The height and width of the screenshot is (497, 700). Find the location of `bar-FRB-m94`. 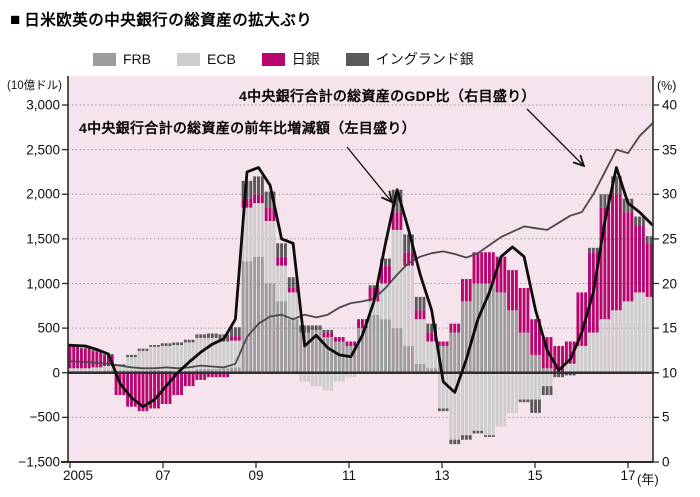

bar-FRB-m94 is located at coordinates (432, 370).